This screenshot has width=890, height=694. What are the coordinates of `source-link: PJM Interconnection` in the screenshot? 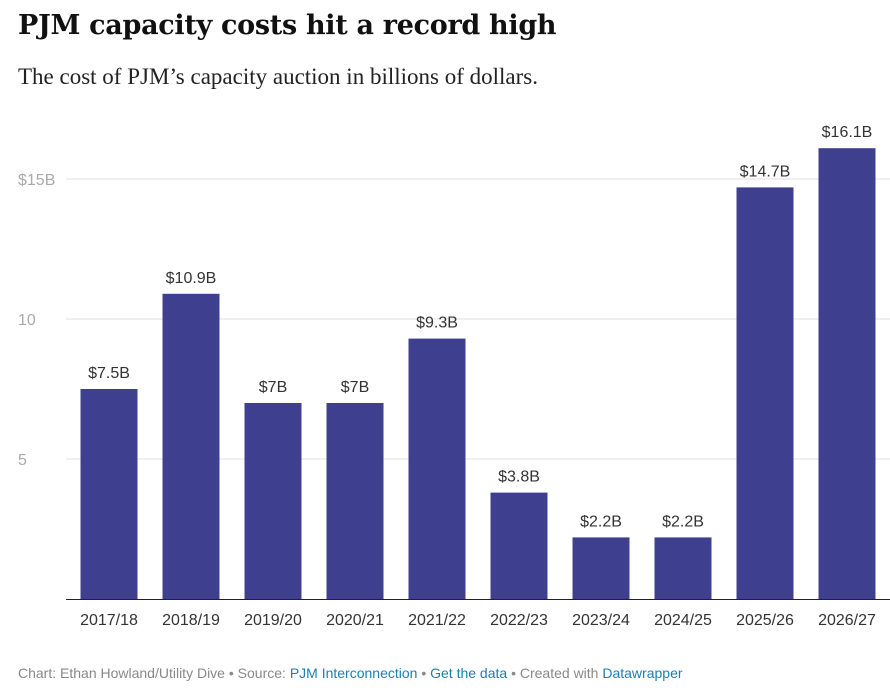 It's located at (353, 673).